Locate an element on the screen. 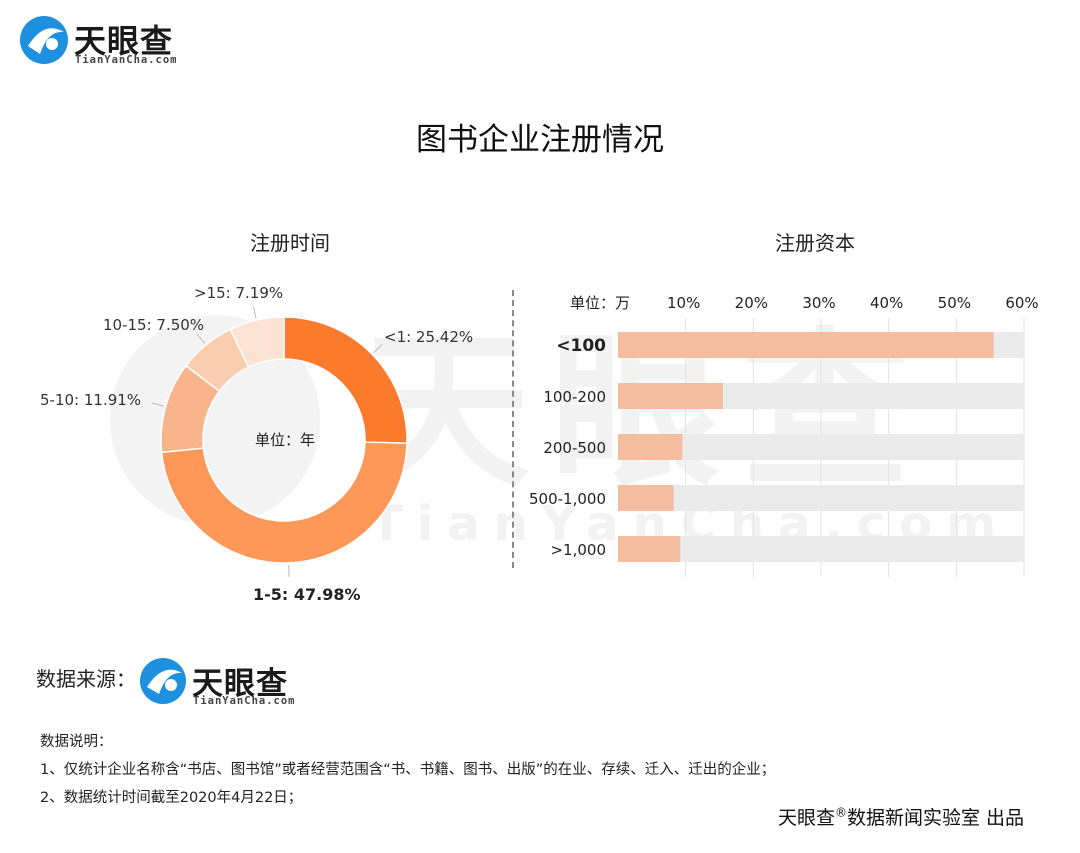 This screenshot has width=1080, height=853. bar-category-2: 200-500 is located at coordinates (574, 448).